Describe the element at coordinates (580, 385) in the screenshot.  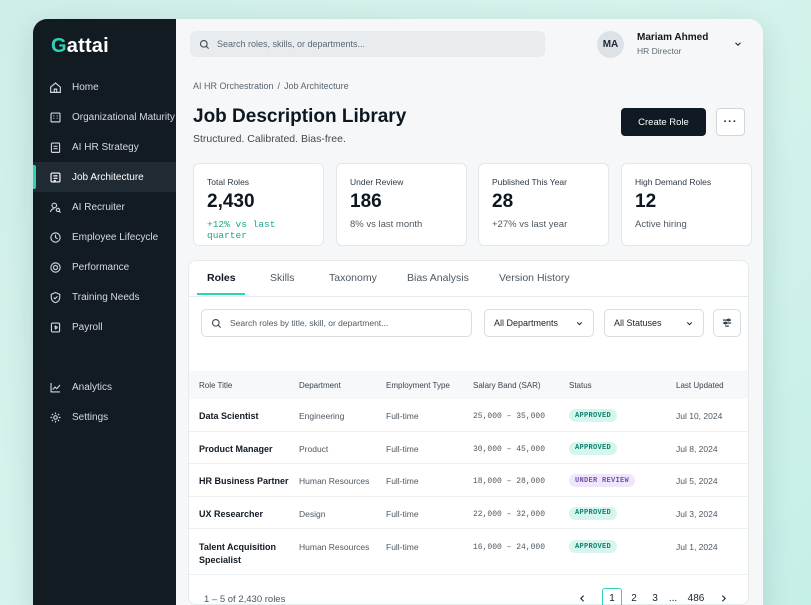
I see `column-header: Status` at that location.